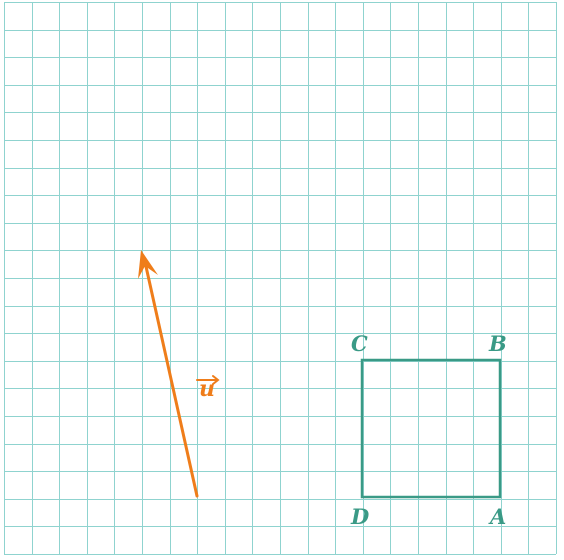 This screenshot has width=564, height=560. I want to click on vertex-label-b: B, so click(497, 343).